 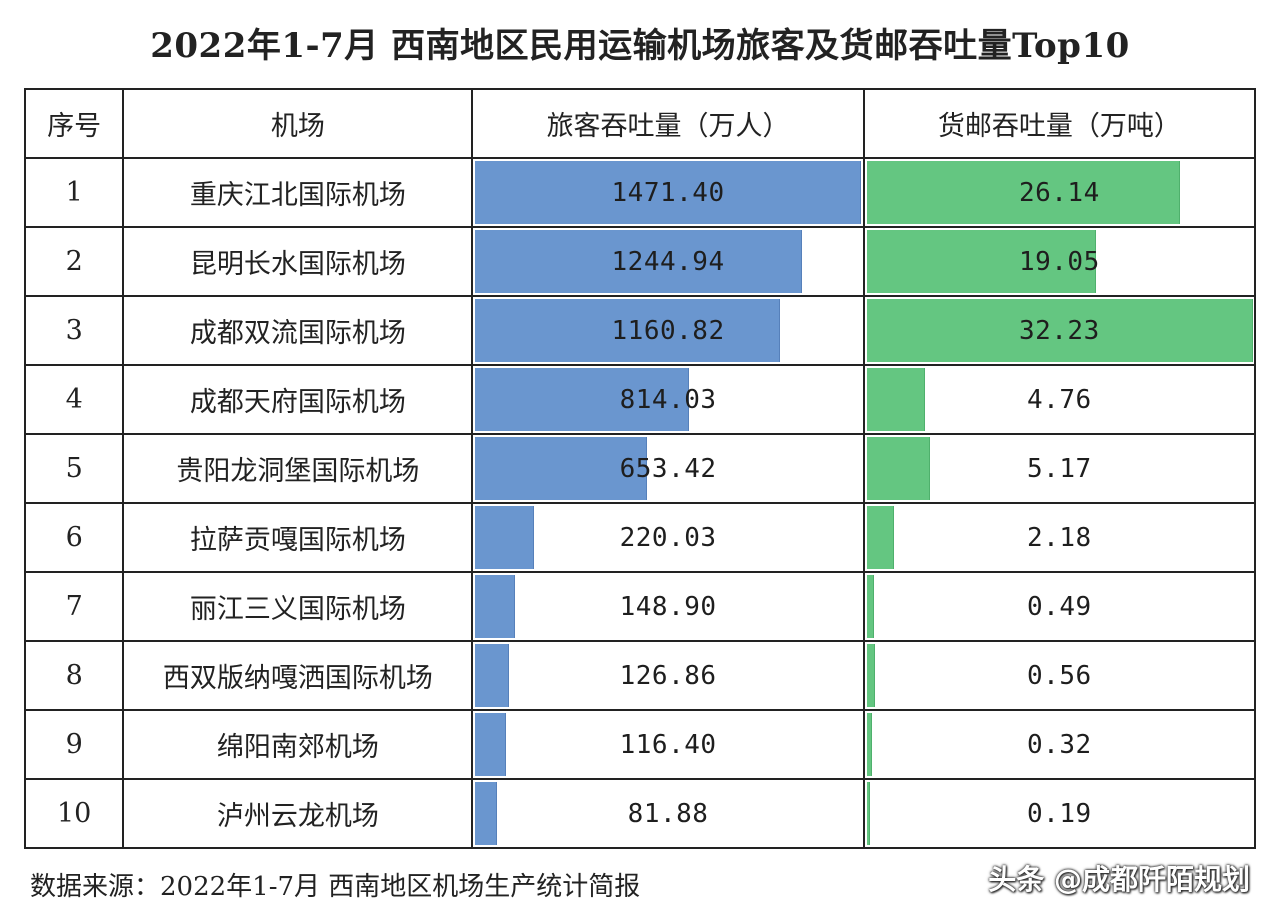 What do you see at coordinates (298, 537) in the screenshot?
I see `airport-name: 拉萨贡嘎国际机场` at bounding box center [298, 537].